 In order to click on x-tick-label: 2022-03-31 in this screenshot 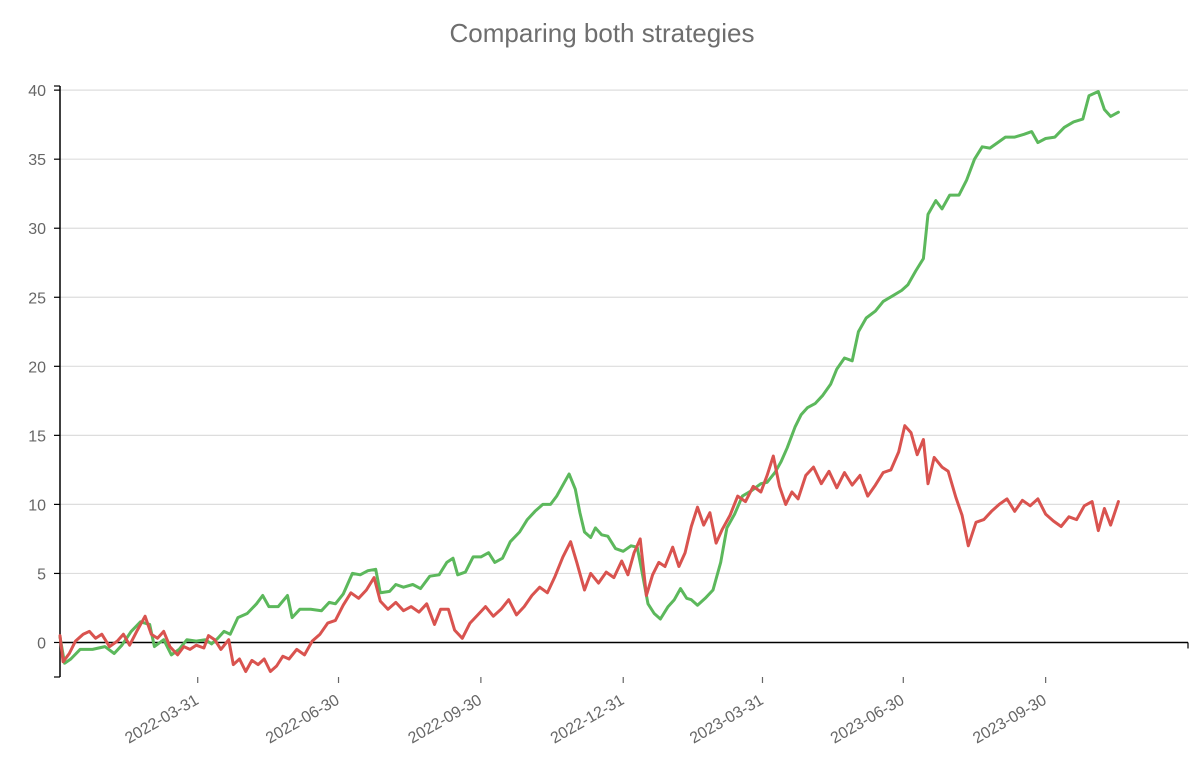, I will do `click(161, 720)`.